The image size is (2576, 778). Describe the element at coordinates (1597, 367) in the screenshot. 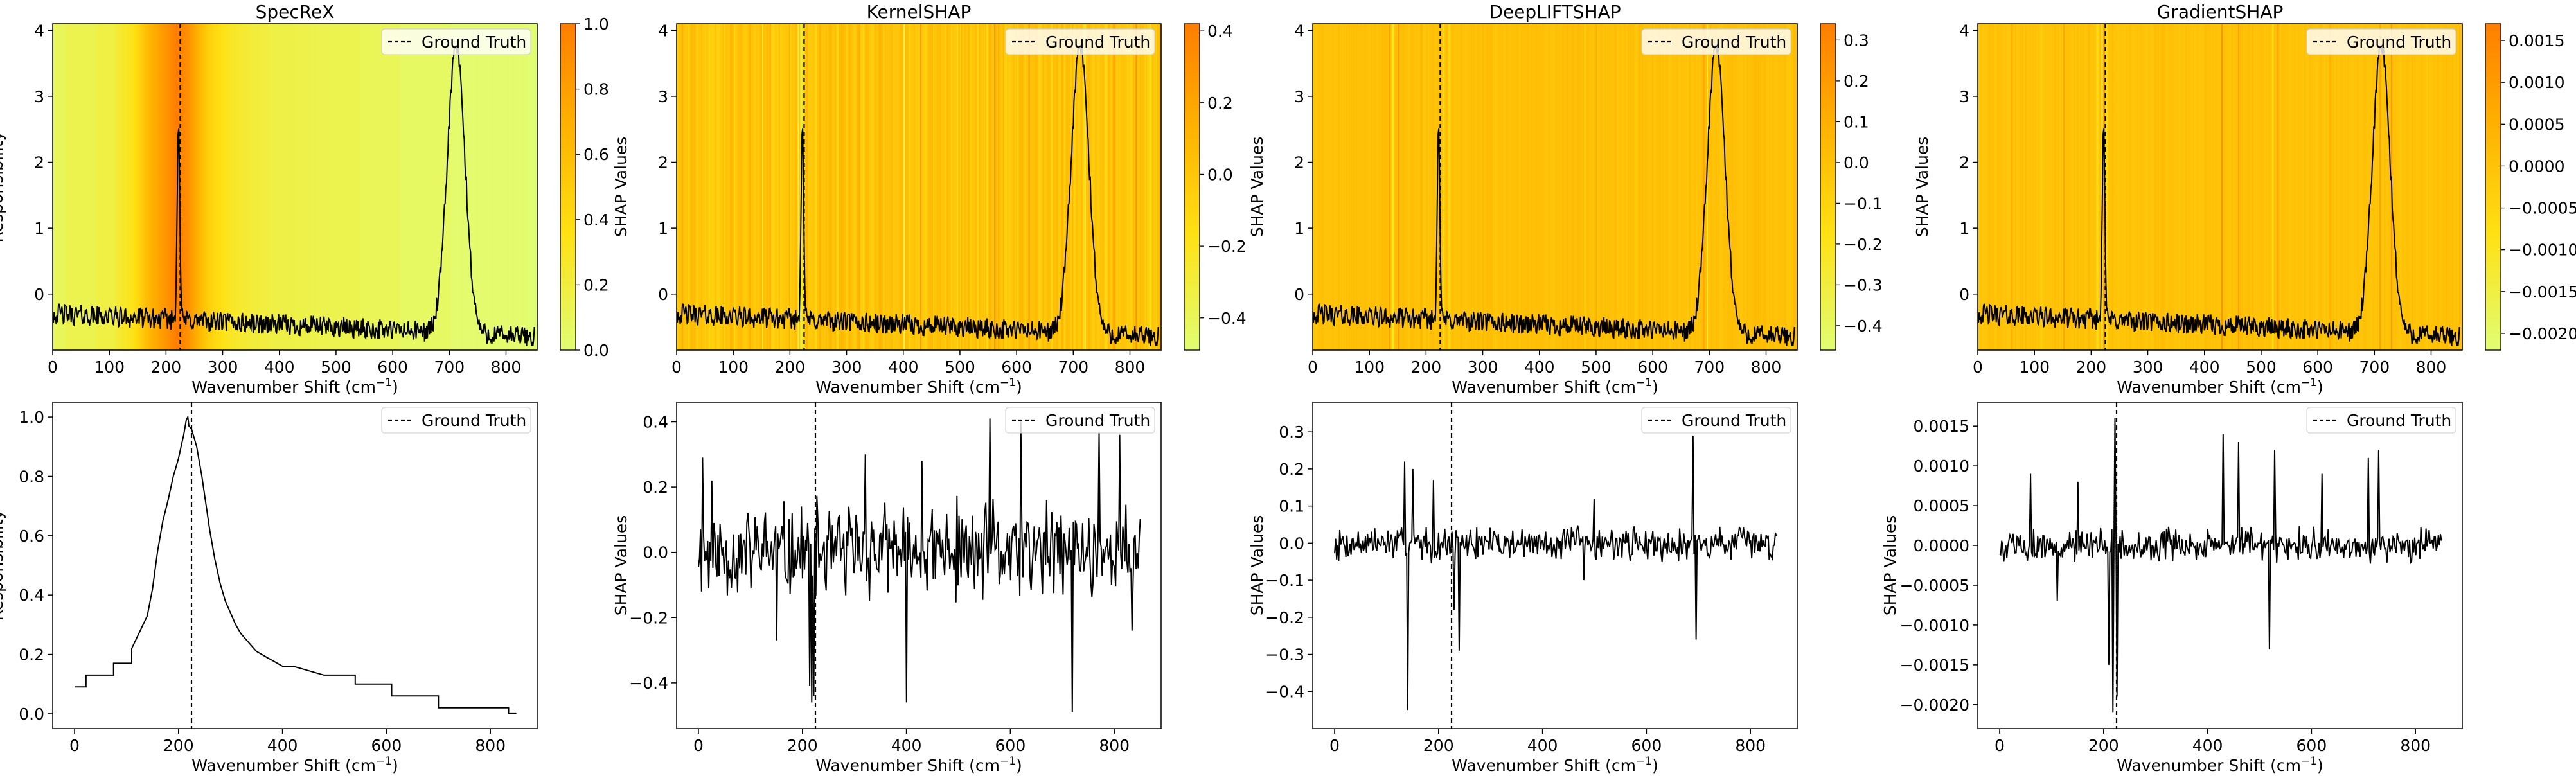

I see `x-tick-label: 500` at that location.